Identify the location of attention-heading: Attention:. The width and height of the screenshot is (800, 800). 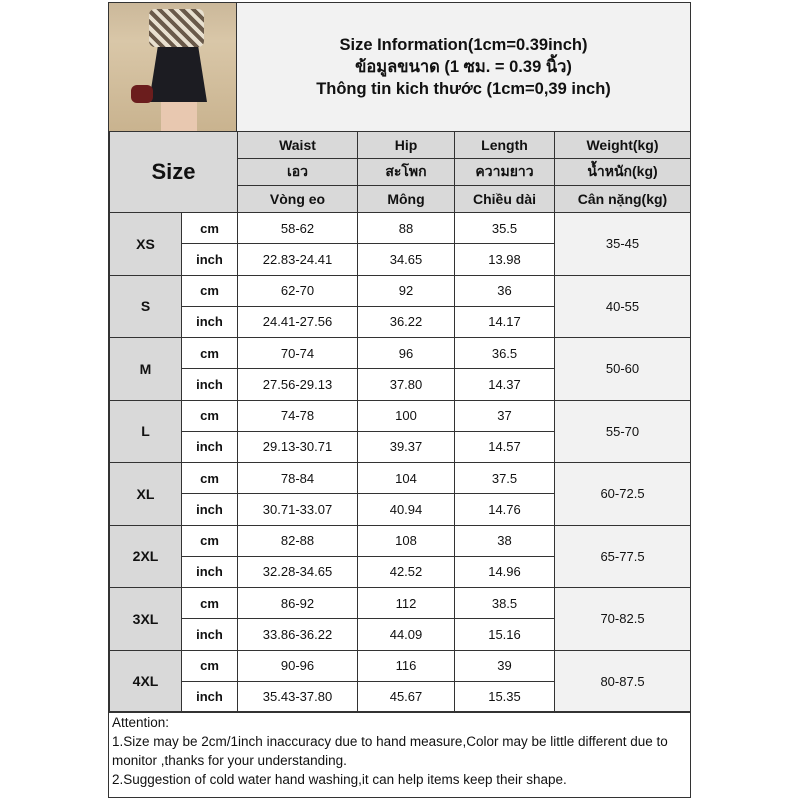
(141, 722).